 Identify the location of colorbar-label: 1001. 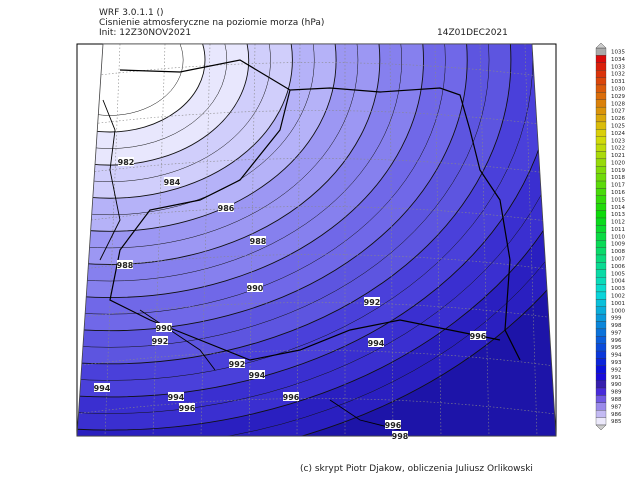
(618, 304).